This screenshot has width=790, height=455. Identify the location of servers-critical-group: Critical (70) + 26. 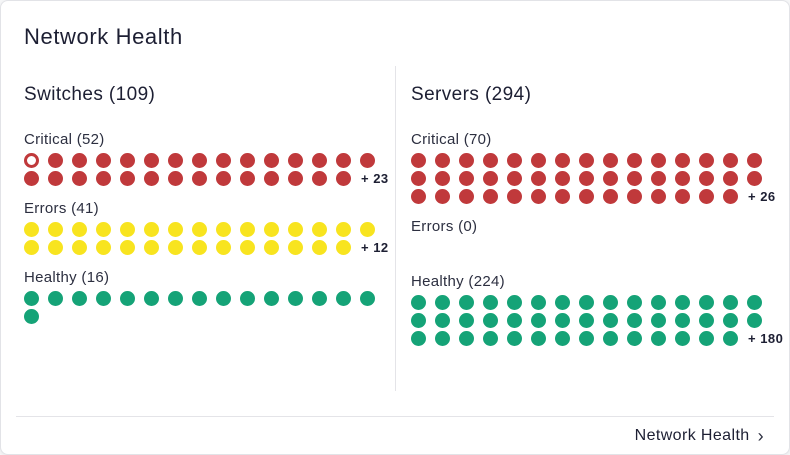
(593, 166).